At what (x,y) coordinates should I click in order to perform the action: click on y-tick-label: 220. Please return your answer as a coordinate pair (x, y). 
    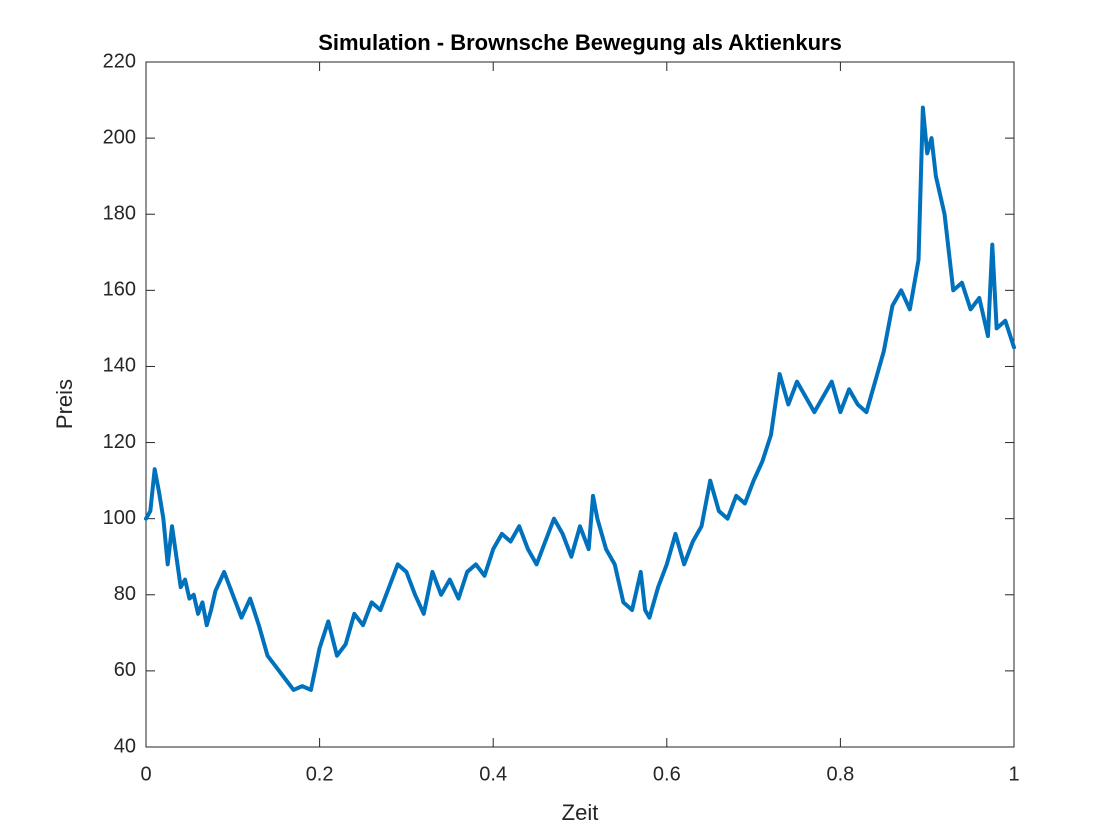
    Looking at the image, I should click on (119, 61).